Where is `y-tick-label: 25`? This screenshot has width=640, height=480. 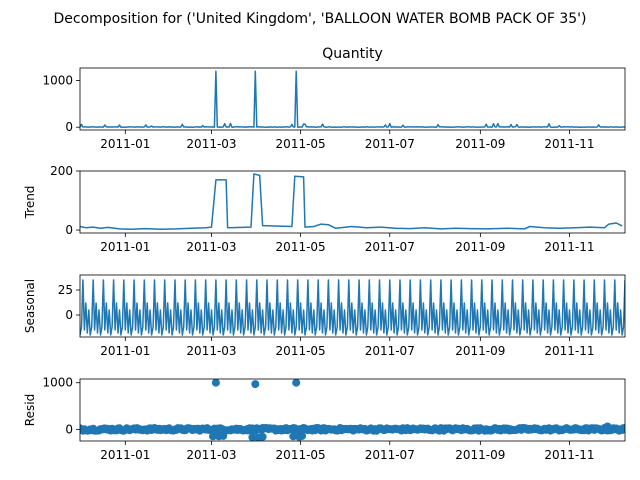 y-tick-label: 25 is located at coordinates (65, 290).